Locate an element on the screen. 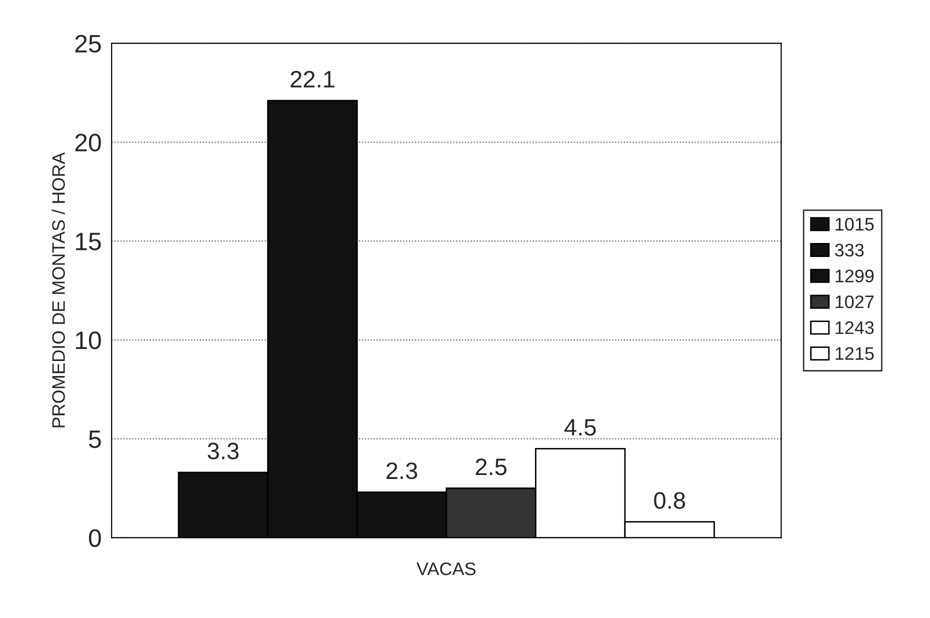 The image size is (930, 618). legend-label: 1215 is located at coordinates (855, 353).